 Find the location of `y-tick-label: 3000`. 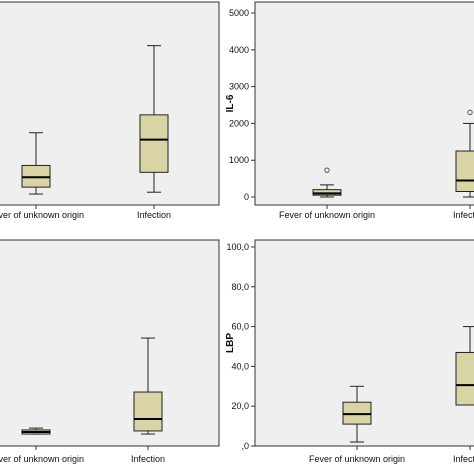

y-tick-label: 3000 is located at coordinates (239, 87).